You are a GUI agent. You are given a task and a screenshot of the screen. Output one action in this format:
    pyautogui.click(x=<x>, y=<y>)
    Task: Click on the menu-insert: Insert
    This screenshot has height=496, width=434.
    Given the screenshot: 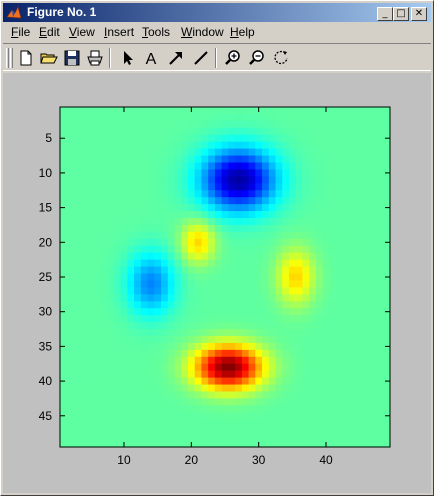 What is the action you would take?
    pyautogui.click(x=119, y=32)
    